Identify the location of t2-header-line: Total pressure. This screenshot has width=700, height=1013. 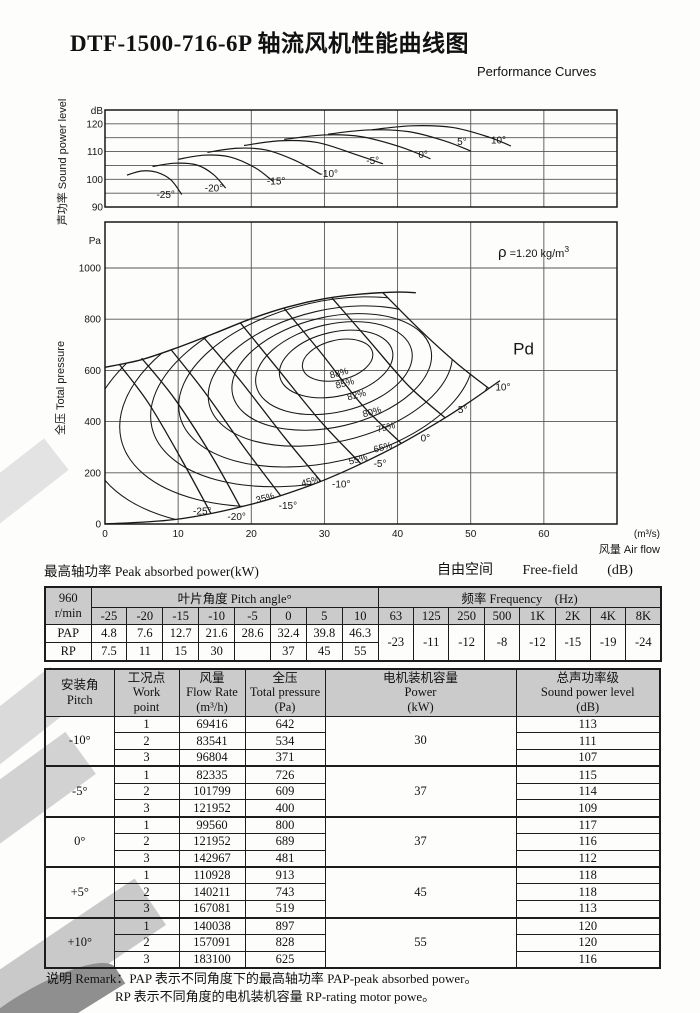
(285, 692).